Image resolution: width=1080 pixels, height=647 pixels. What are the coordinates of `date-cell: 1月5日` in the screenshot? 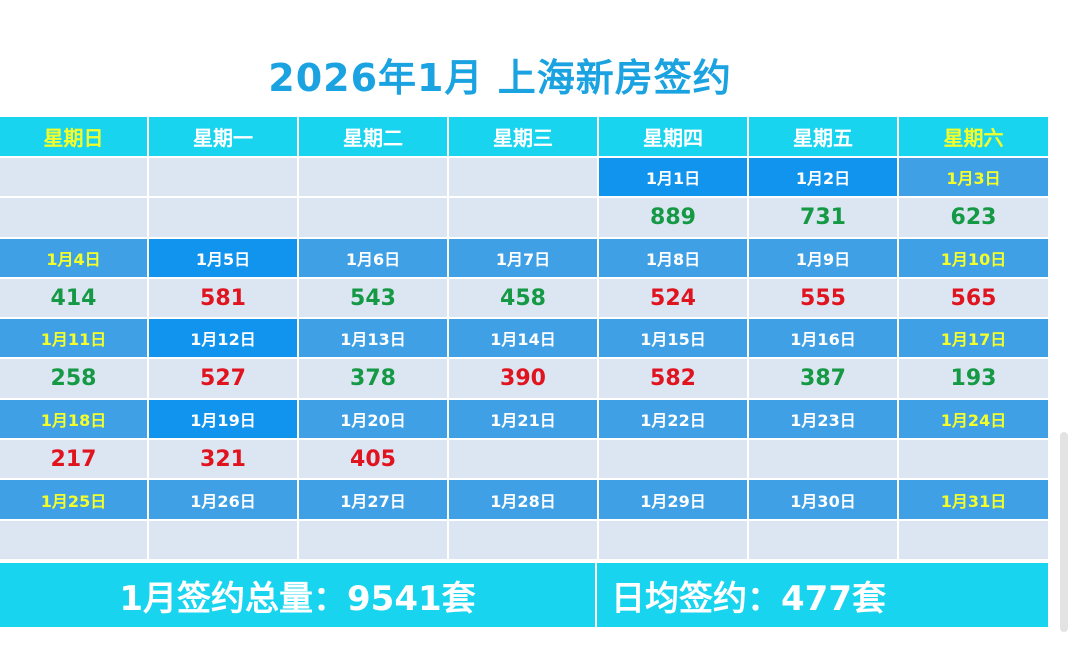 It's located at (224, 258).